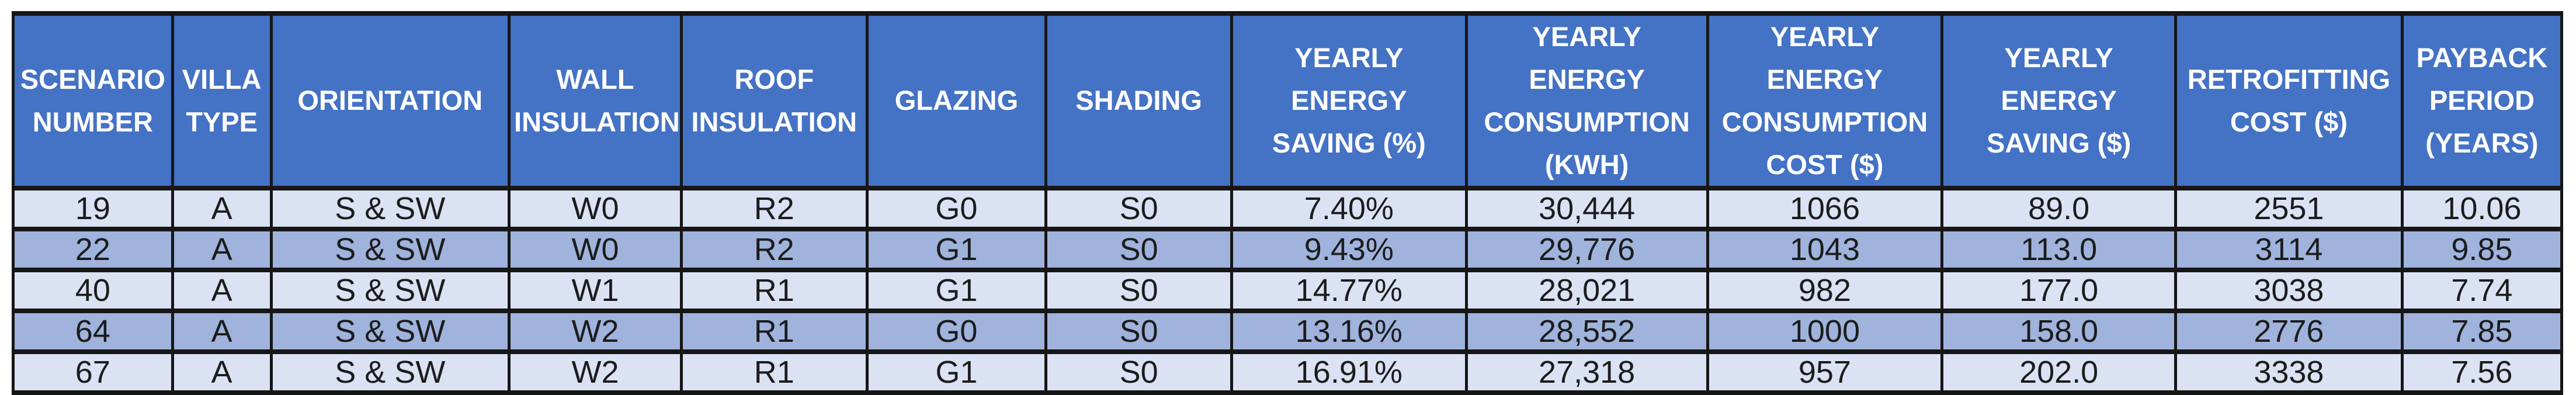 The width and height of the screenshot is (2576, 395). Describe the element at coordinates (222, 101) in the screenshot. I see `header-villa-type: VILLA TYPE` at that location.